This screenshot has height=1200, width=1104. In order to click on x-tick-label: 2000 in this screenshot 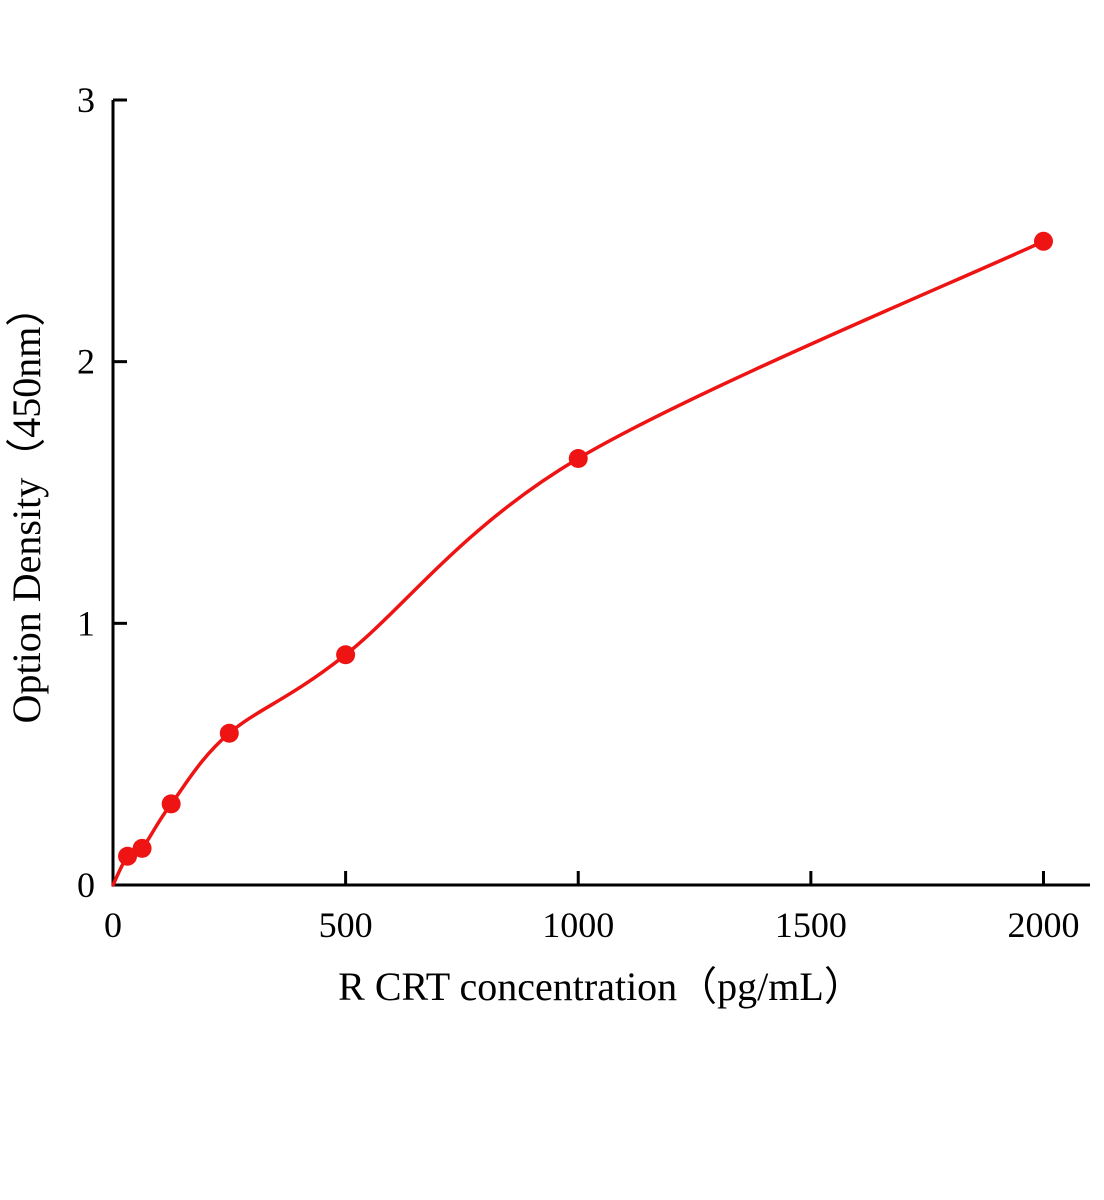, I will do `click(1043, 925)`.